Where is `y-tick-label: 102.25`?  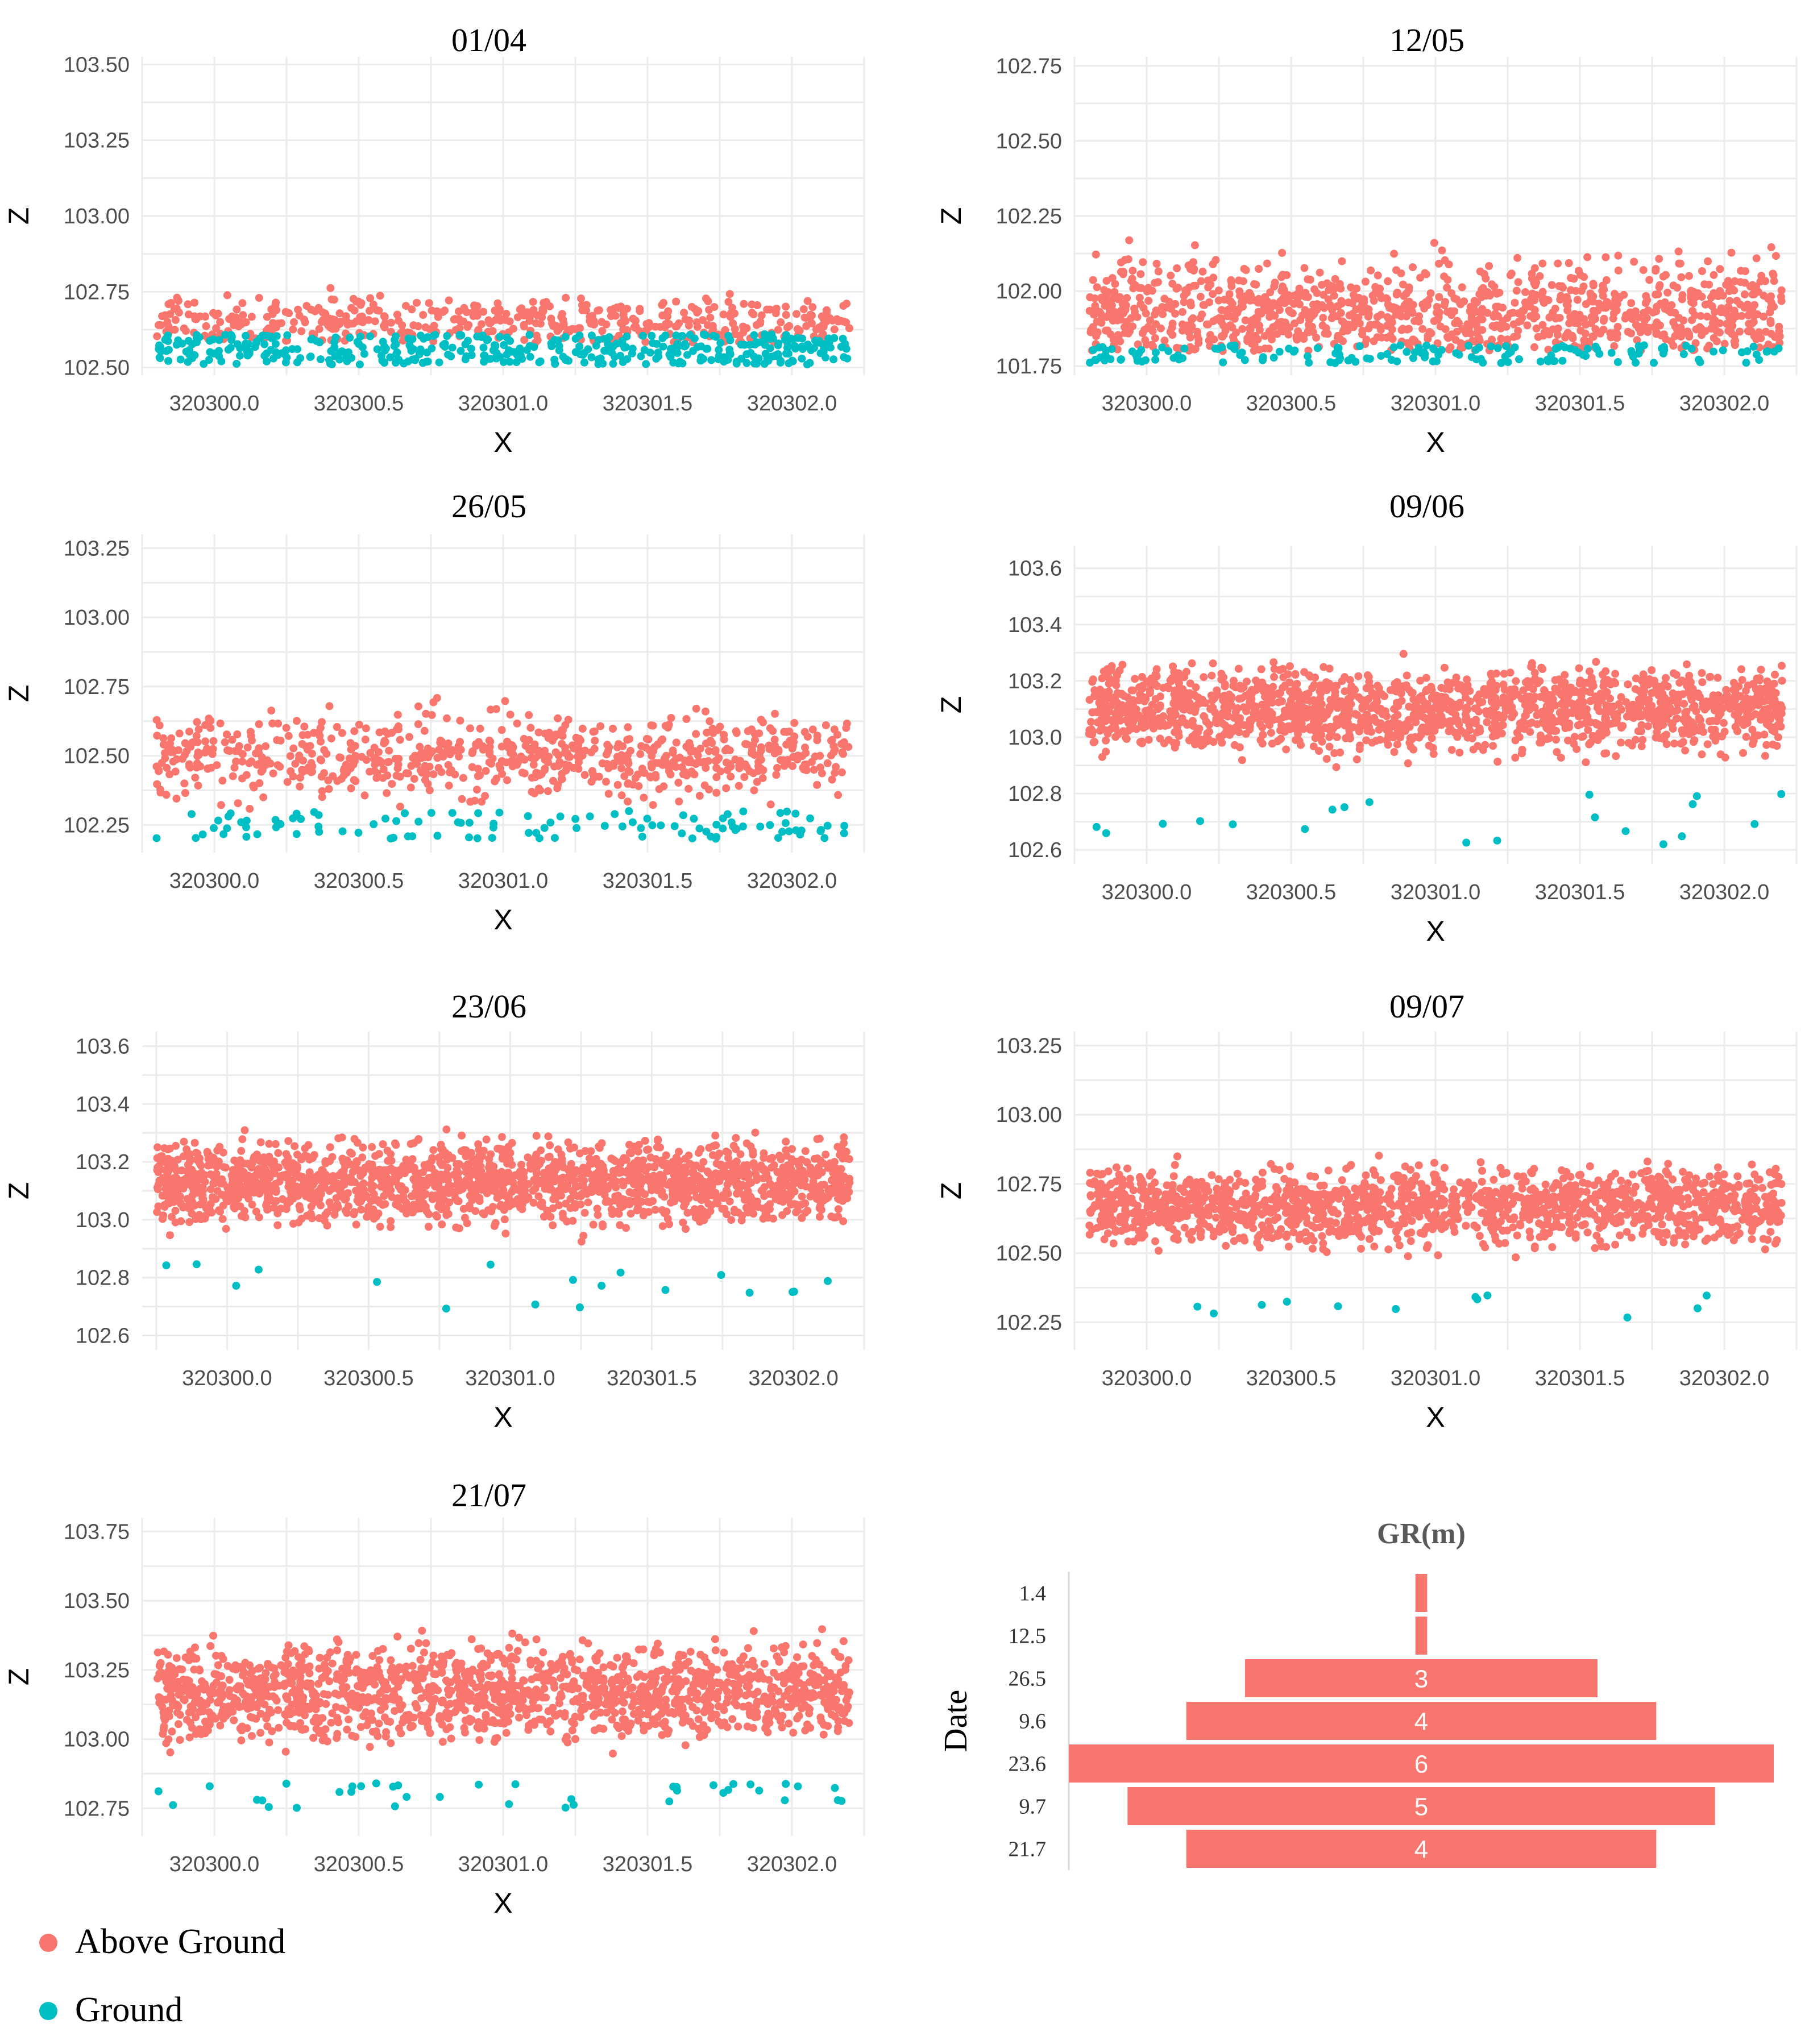
y-tick-label: 102.25 is located at coordinates (97, 825).